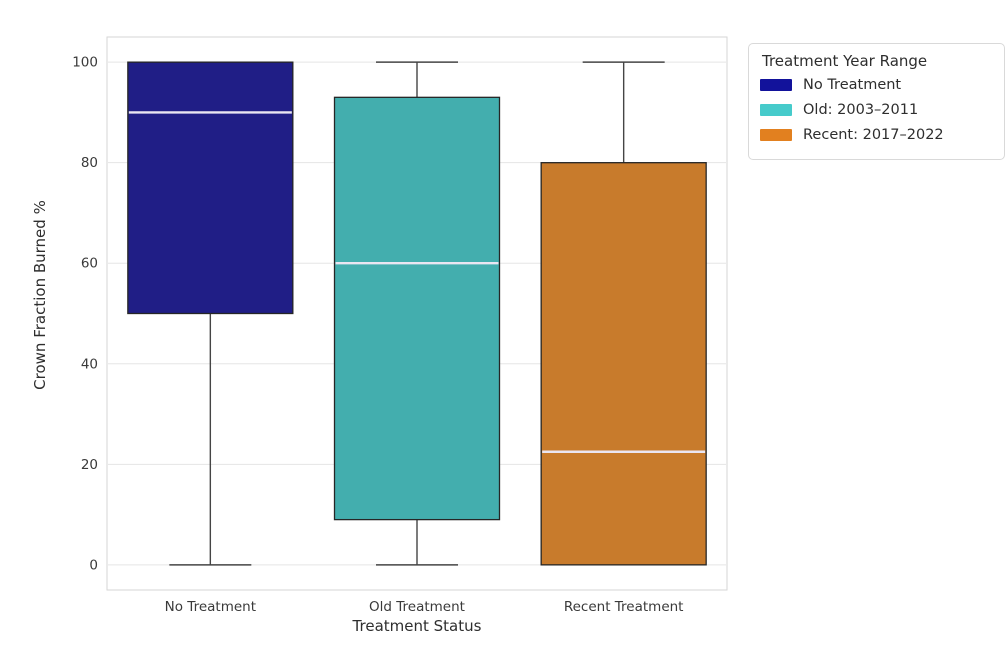 Image resolution: width=1007 pixels, height=661 pixels. I want to click on legend-item: No Treatment, so click(876, 85).